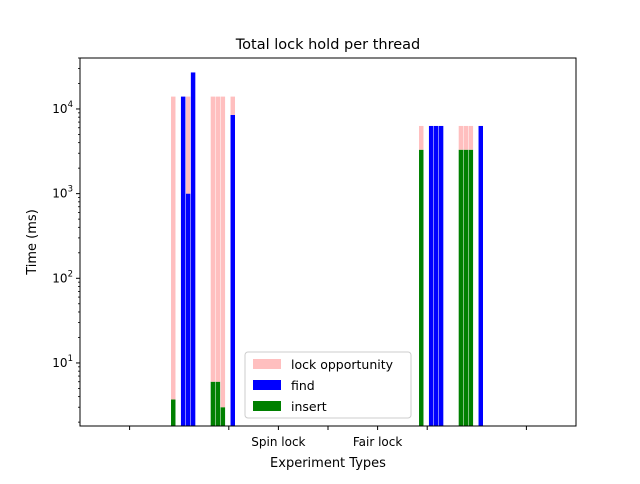 The height and width of the screenshot is (484, 640). What do you see at coordinates (378, 442) in the screenshot?
I see `x-tick-label-4: Fair lock` at bounding box center [378, 442].